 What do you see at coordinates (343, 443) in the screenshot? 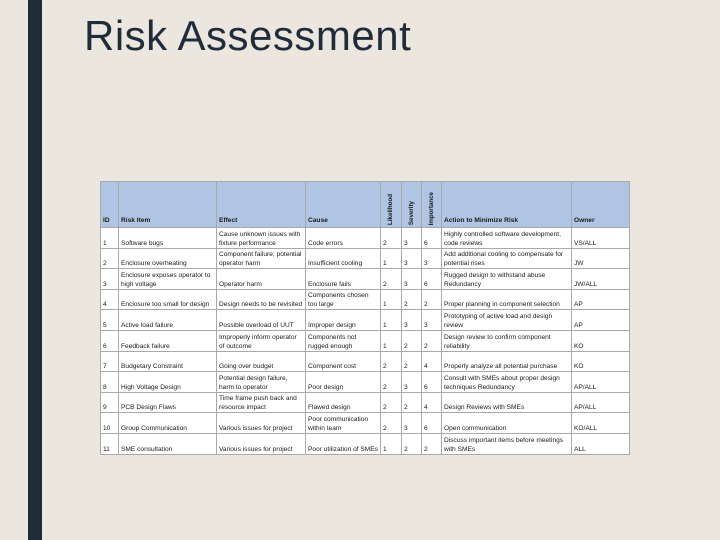
I see `cell-cause: Poor utilization of SMEs` at bounding box center [343, 443].